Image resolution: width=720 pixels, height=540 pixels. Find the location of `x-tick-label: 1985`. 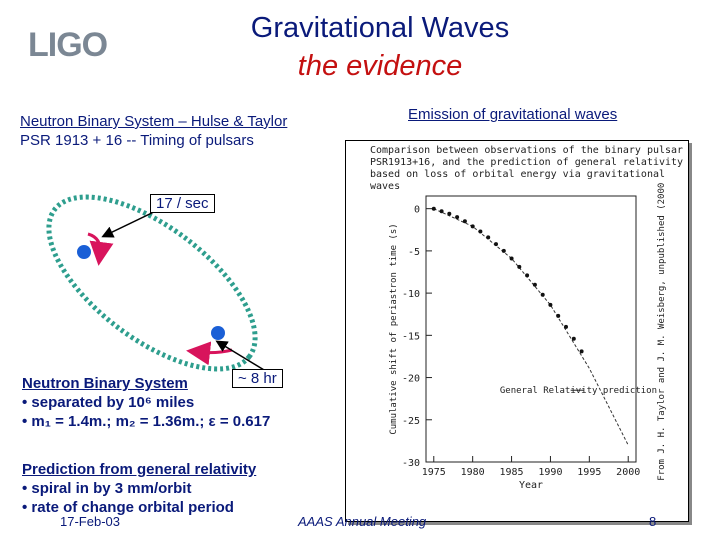

x-tick-label: 1985 is located at coordinates (512, 472).